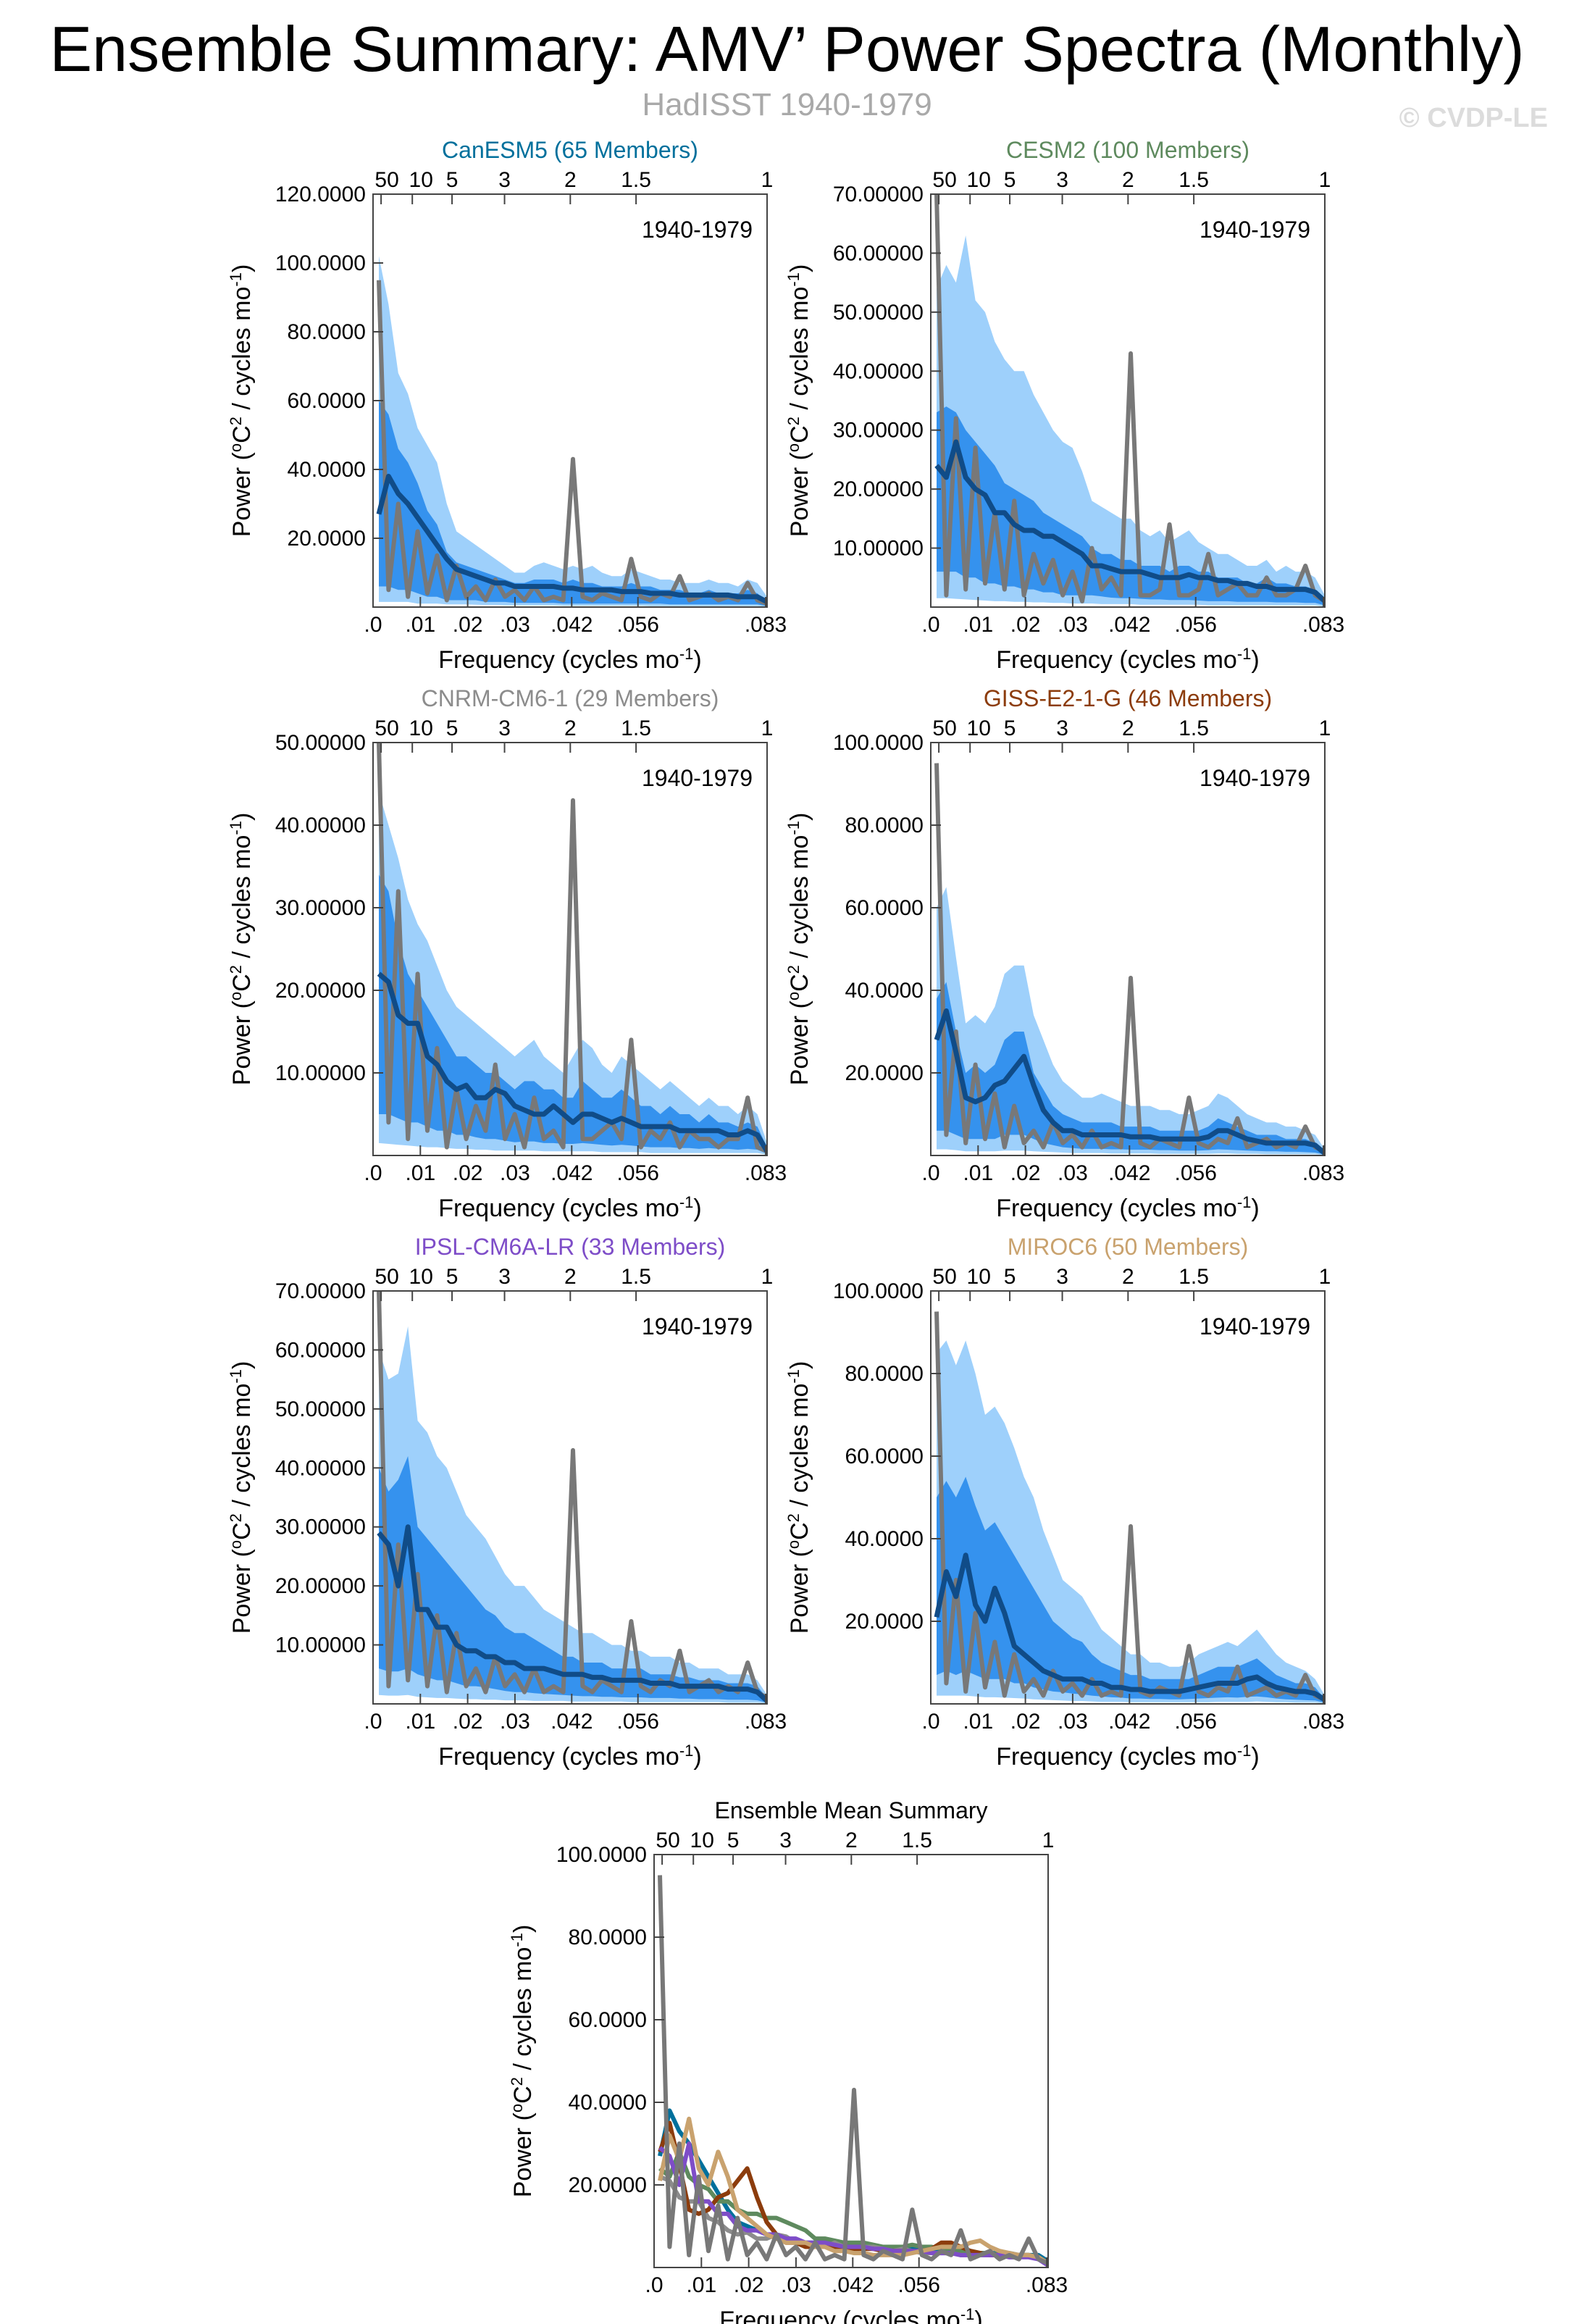 Image resolution: width=1574 pixels, height=2324 pixels. Describe the element at coordinates (515, 625) in the screenshot. I see `panel-1-xtick-label: .03` at that location.